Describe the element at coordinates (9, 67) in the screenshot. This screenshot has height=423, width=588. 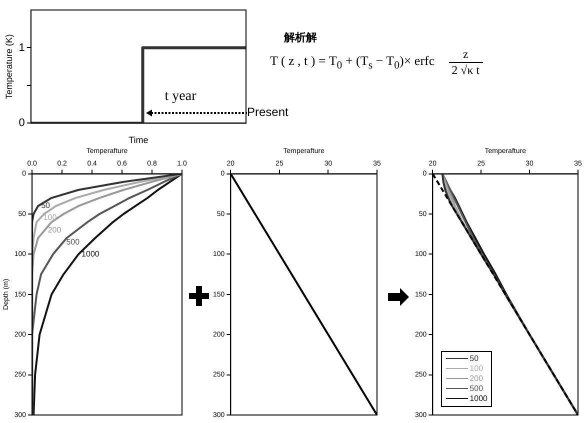
I see `y-axis-title: Temperature (K)` at that location.